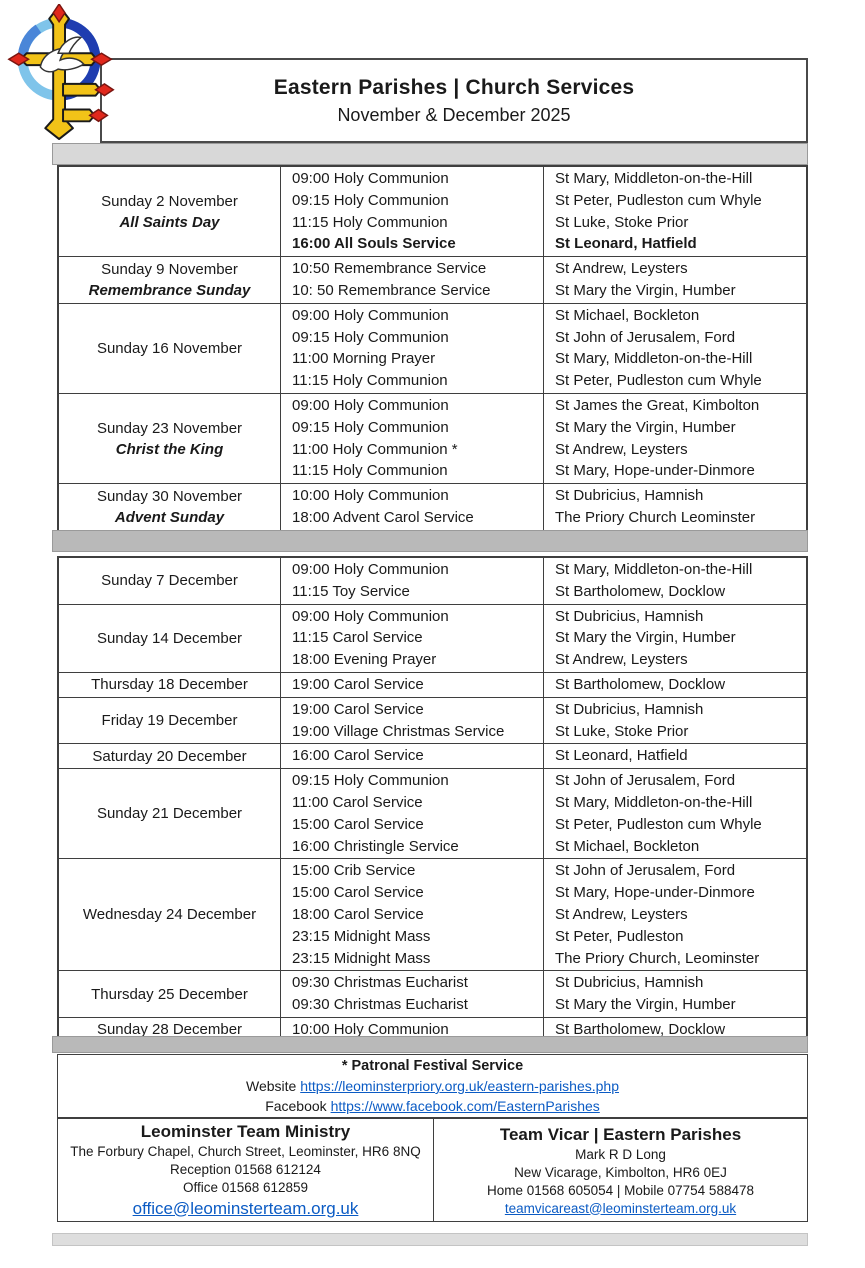  What do you see at coordinates (169, 222) in the screenshot?
I see `festival-label: All Saints Day` at bounding box center [169, 222].